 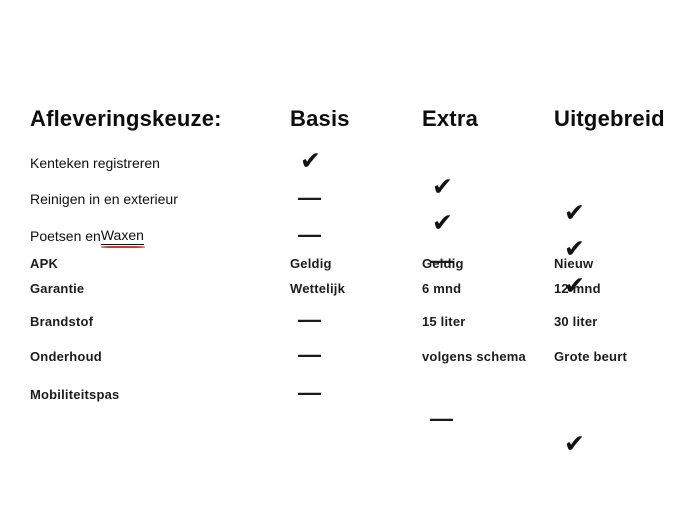 I want to click on table-header-row: Afleveringskeuze: Basis Extra Uitgebreid, so click(x=342, y=119).